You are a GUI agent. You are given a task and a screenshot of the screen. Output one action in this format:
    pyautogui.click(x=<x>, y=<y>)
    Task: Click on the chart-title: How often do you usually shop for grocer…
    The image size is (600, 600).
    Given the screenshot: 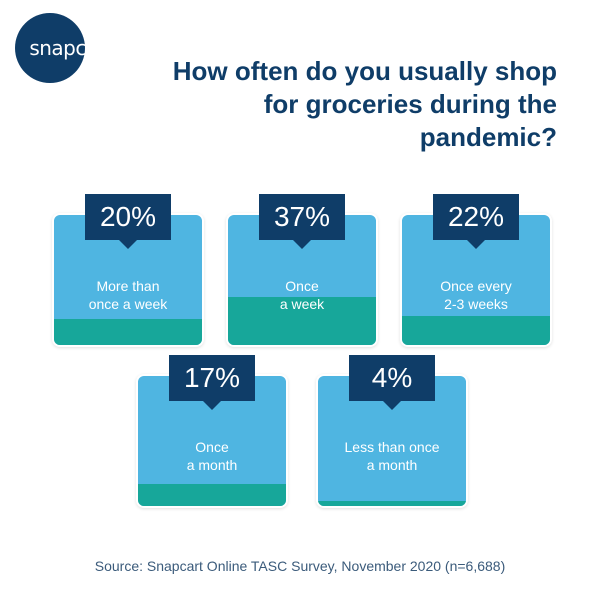 What is the action you would take?
    pyautogui.click(x=364, y=104)
    